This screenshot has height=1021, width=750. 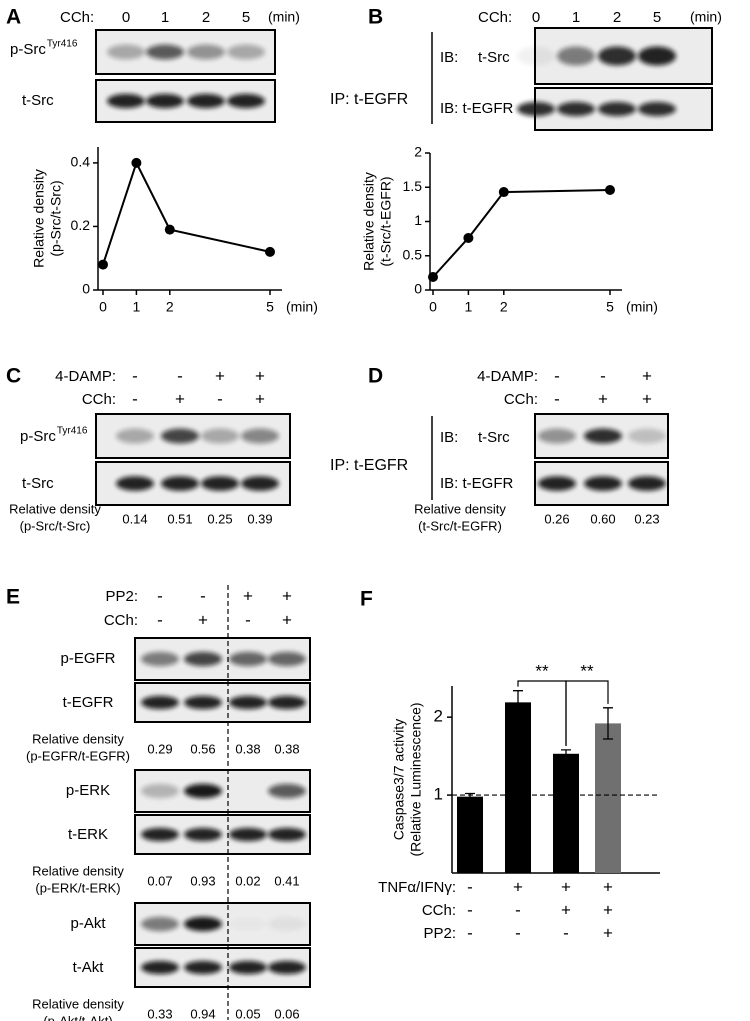 I want to click on density-value: 0.51, so click(x=179, y=518).